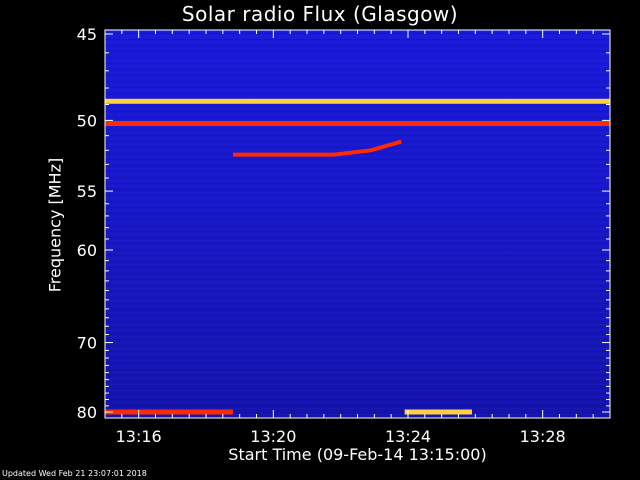 The image size is (640, 480). I want to click on y-tick-label: 50, so click(87, 120).